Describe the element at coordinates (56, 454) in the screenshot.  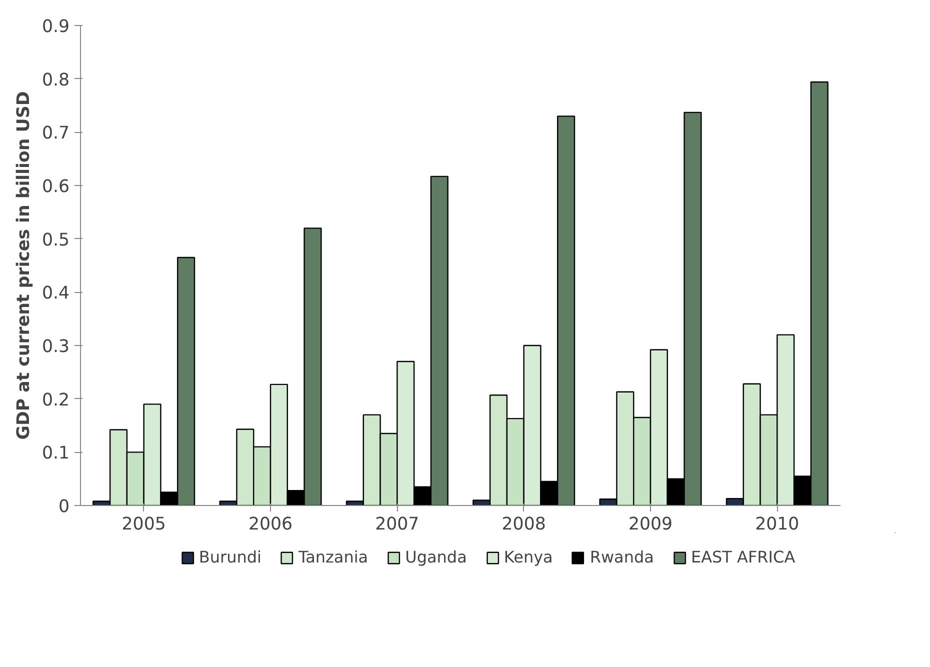
I see `y-tick-label: 0.1` at that location.